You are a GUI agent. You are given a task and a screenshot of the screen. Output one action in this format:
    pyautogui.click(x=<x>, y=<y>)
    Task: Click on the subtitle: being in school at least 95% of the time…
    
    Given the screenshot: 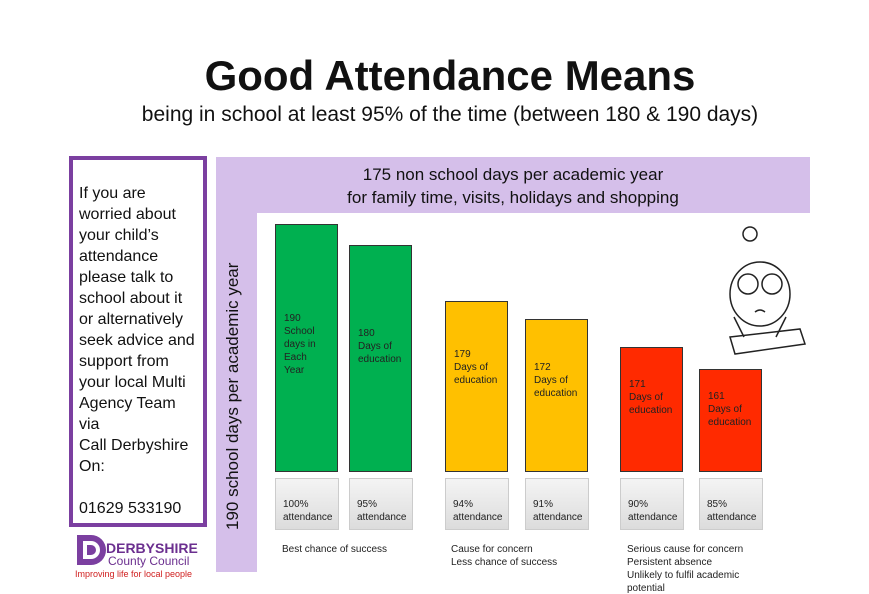 What is the action you would take?
    pyautogui.click(x=450, y=114)
    